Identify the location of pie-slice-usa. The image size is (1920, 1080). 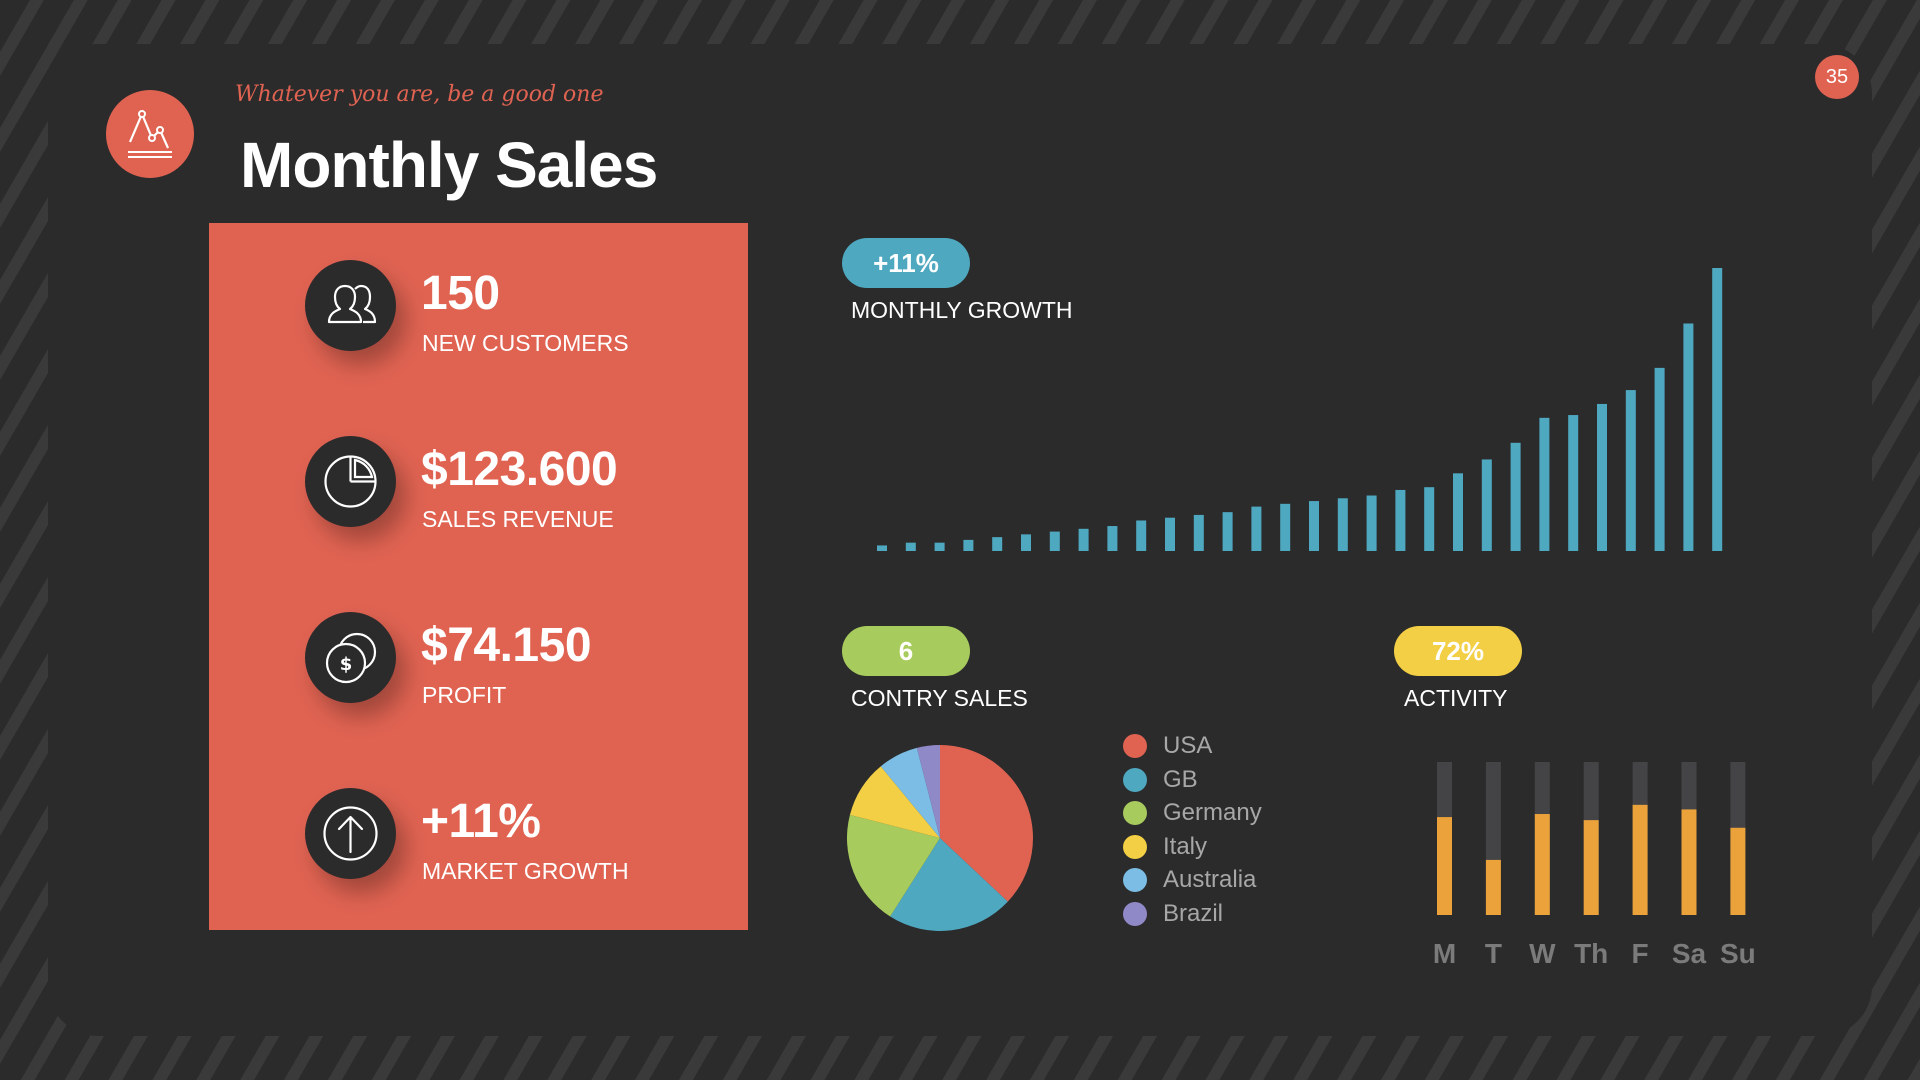
(986, 823).